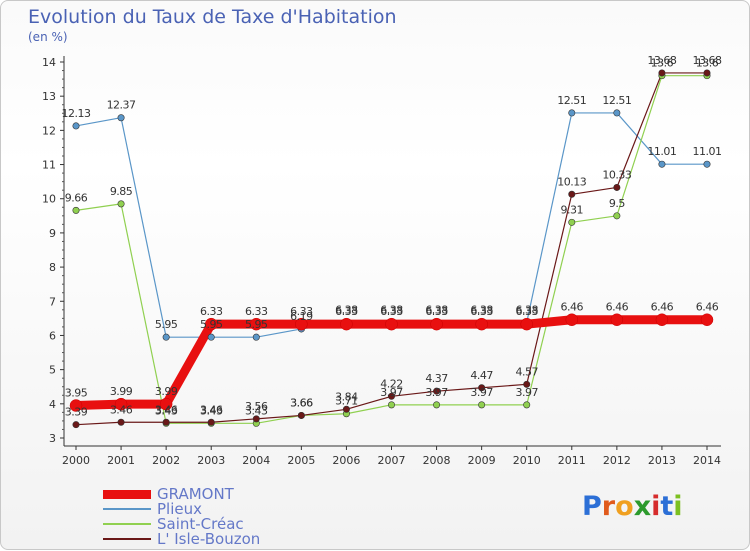  Describe the element at coordinates (49, 165) in the screenshot. I see `y-tick-label: 11` at that location.